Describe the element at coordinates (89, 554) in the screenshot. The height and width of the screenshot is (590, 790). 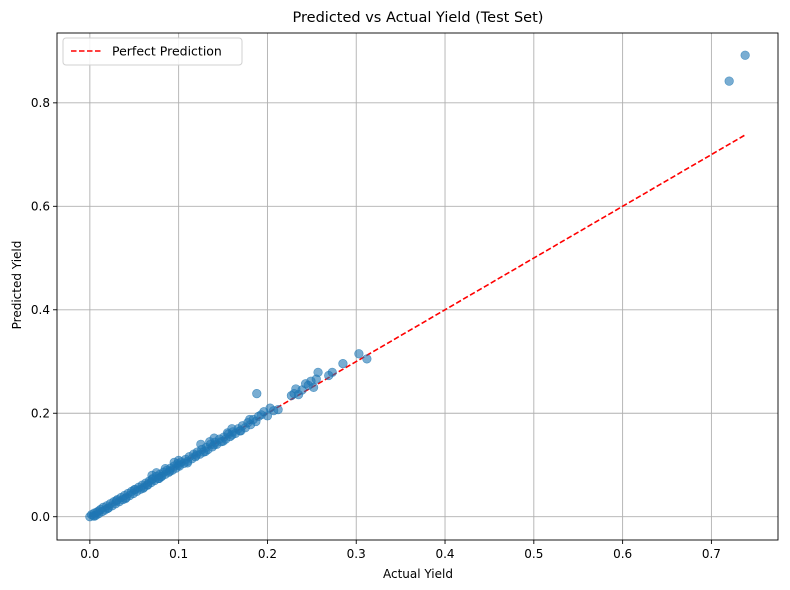
I see `x-tick-label: 0.0` at that location.